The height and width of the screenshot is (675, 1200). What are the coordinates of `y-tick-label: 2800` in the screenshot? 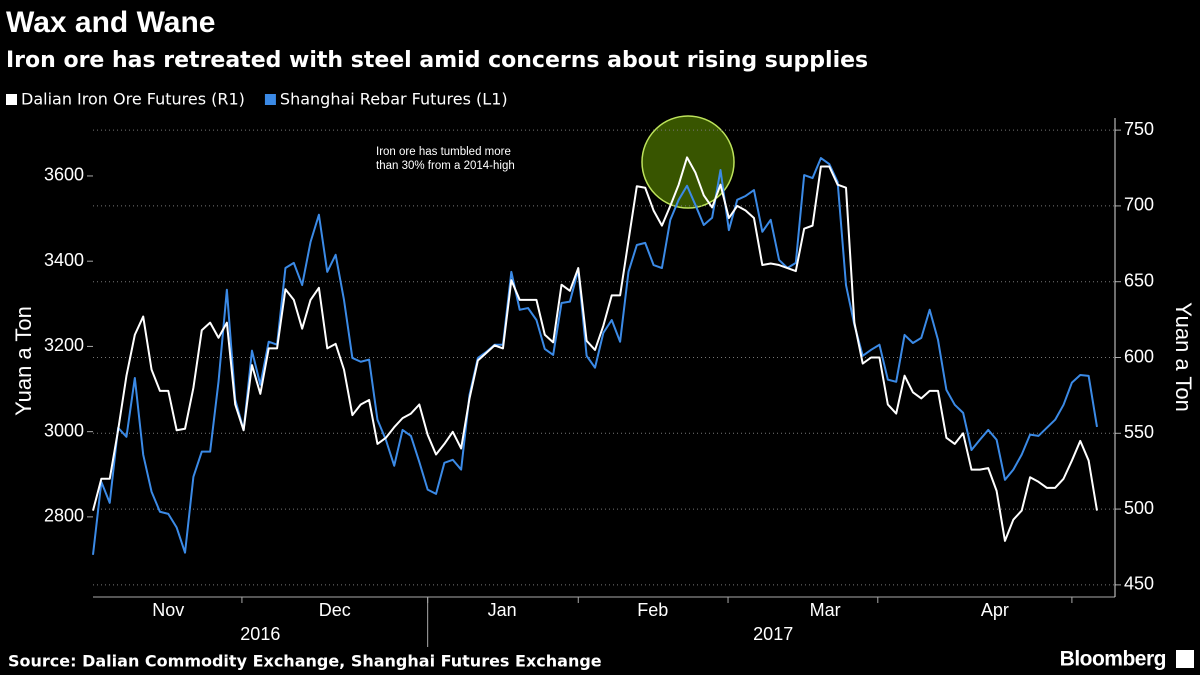 It's located at (64, 516).